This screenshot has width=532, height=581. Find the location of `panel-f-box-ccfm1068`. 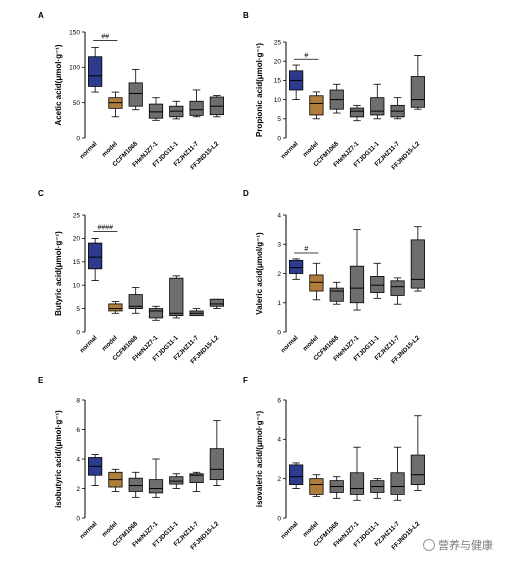

panel-f-box-ccfm1068 is located at coordinates (336, 487).